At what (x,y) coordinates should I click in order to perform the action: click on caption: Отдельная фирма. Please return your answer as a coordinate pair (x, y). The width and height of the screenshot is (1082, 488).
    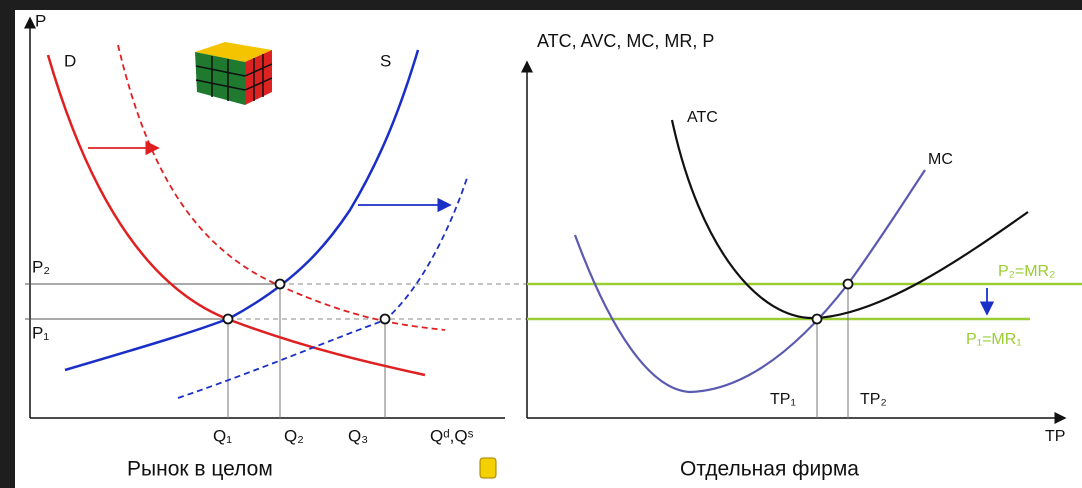
    Looking at the image, I should click on (769, 469).